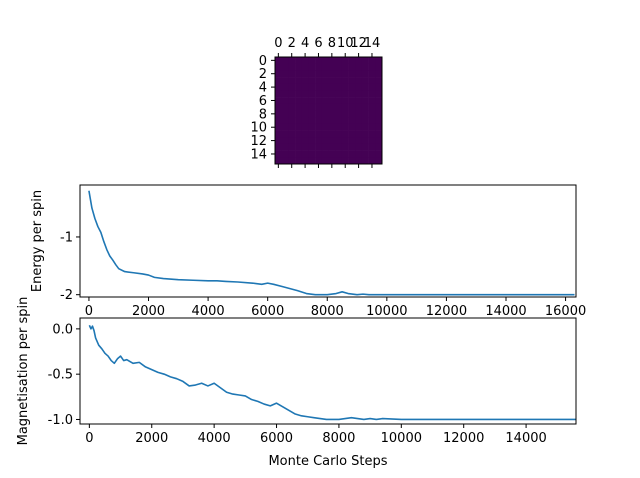 This screenshot has height=478, width=640. Describe the element at coordinates (332, 43) in the screenshot. I see `heatmap-x-tick-label: 8` at that location.